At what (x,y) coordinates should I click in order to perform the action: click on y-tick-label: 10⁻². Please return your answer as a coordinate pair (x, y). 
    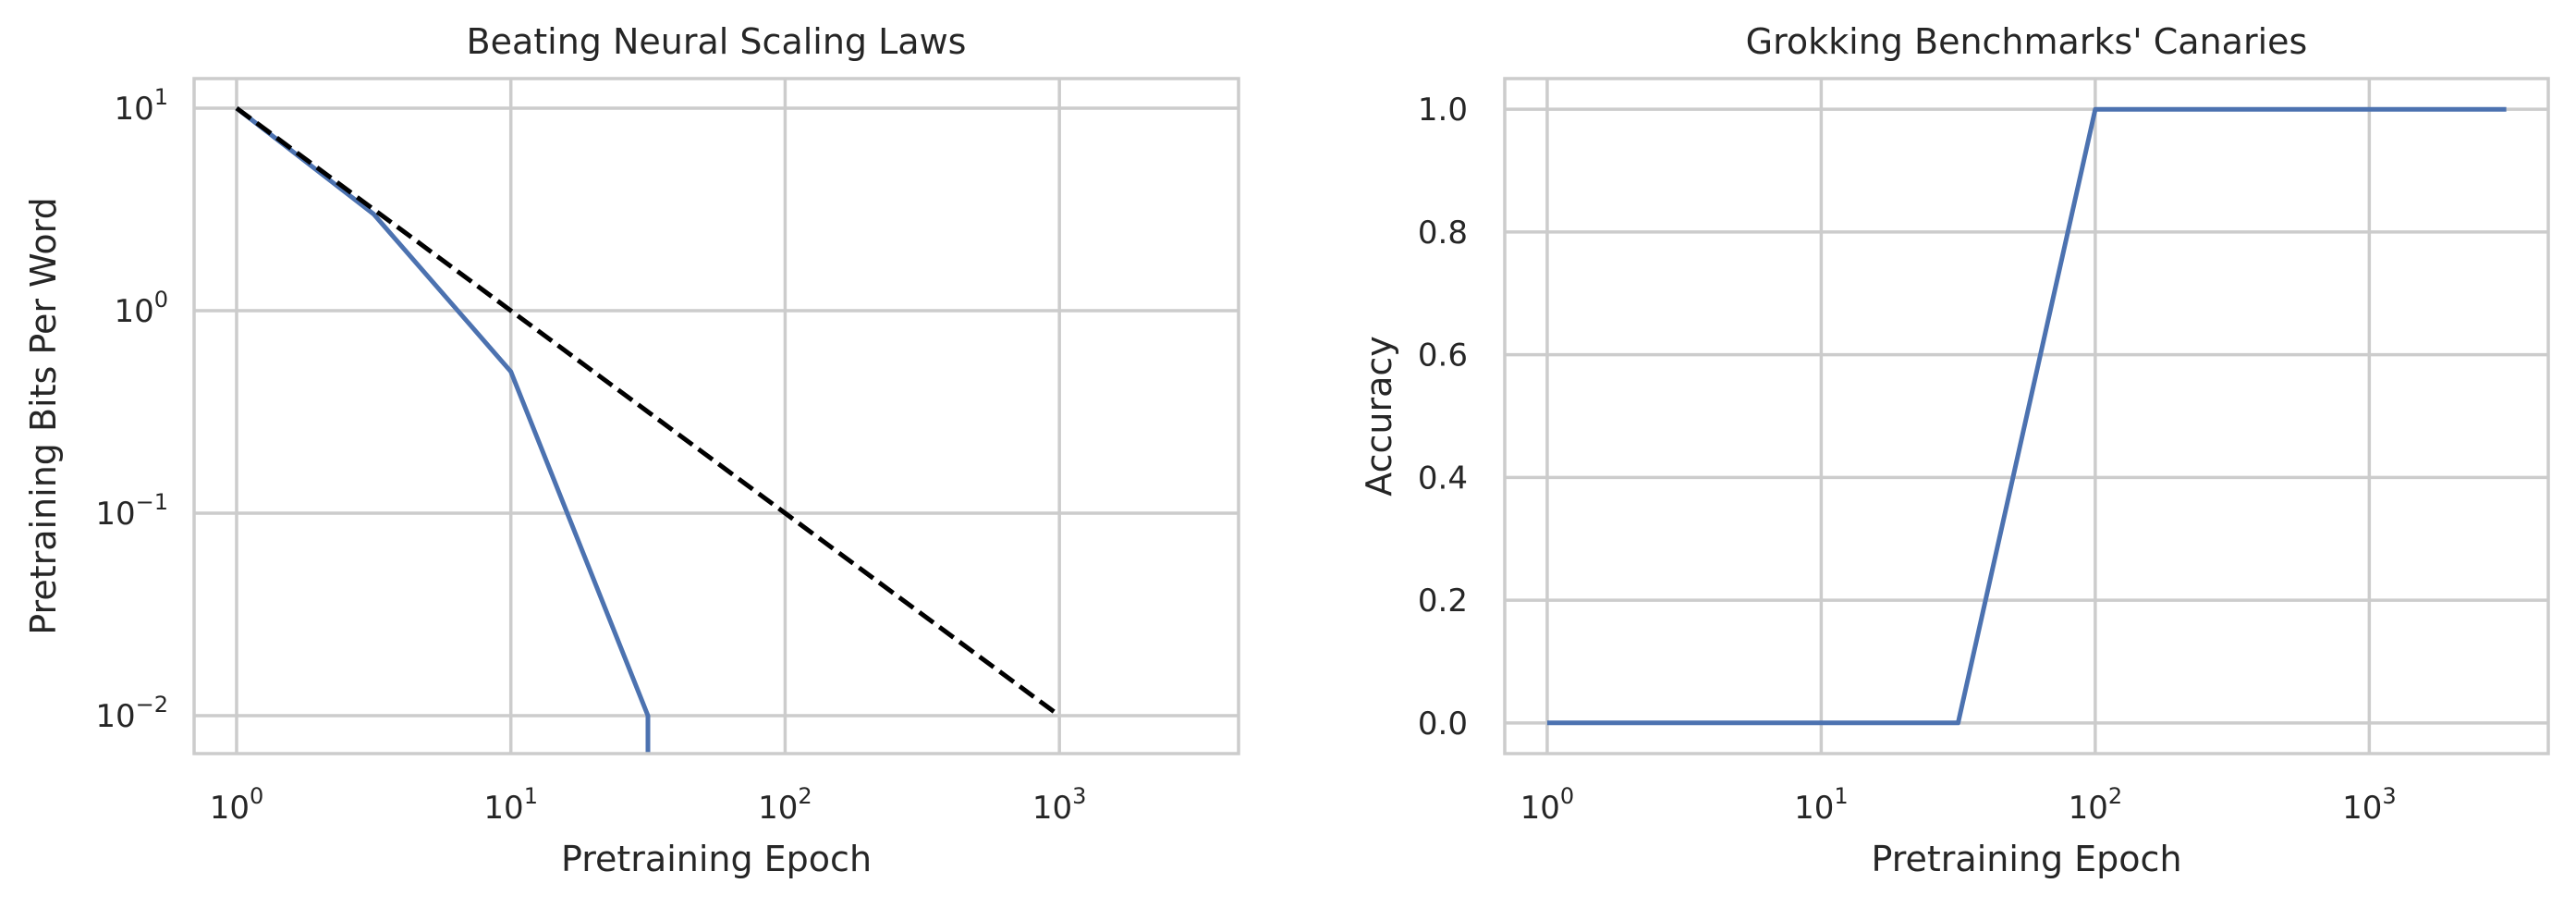
    Looking at the image, I should click on (131, 713).